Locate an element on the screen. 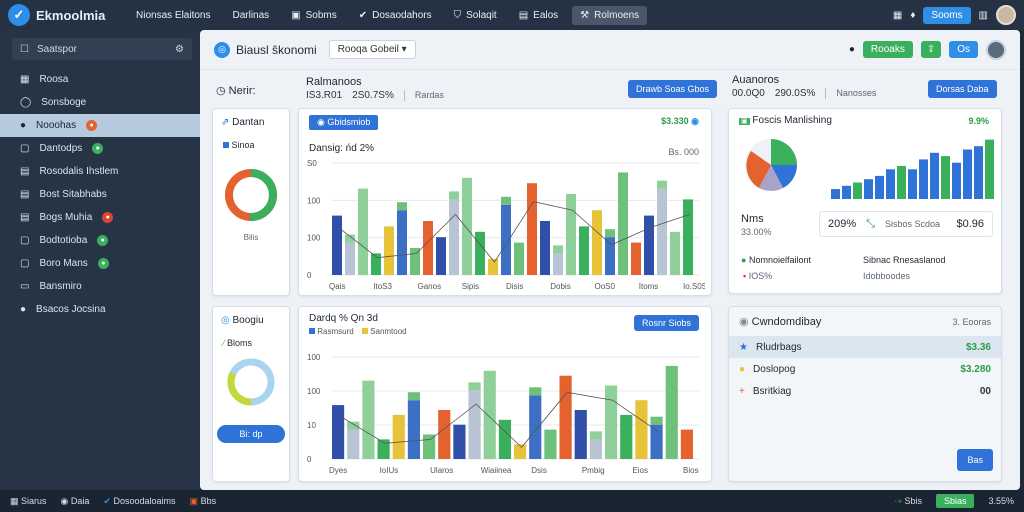 This screenshot has height=512, width=1024. primary-action-button: Rooaks is located at coordinates (887, 49).